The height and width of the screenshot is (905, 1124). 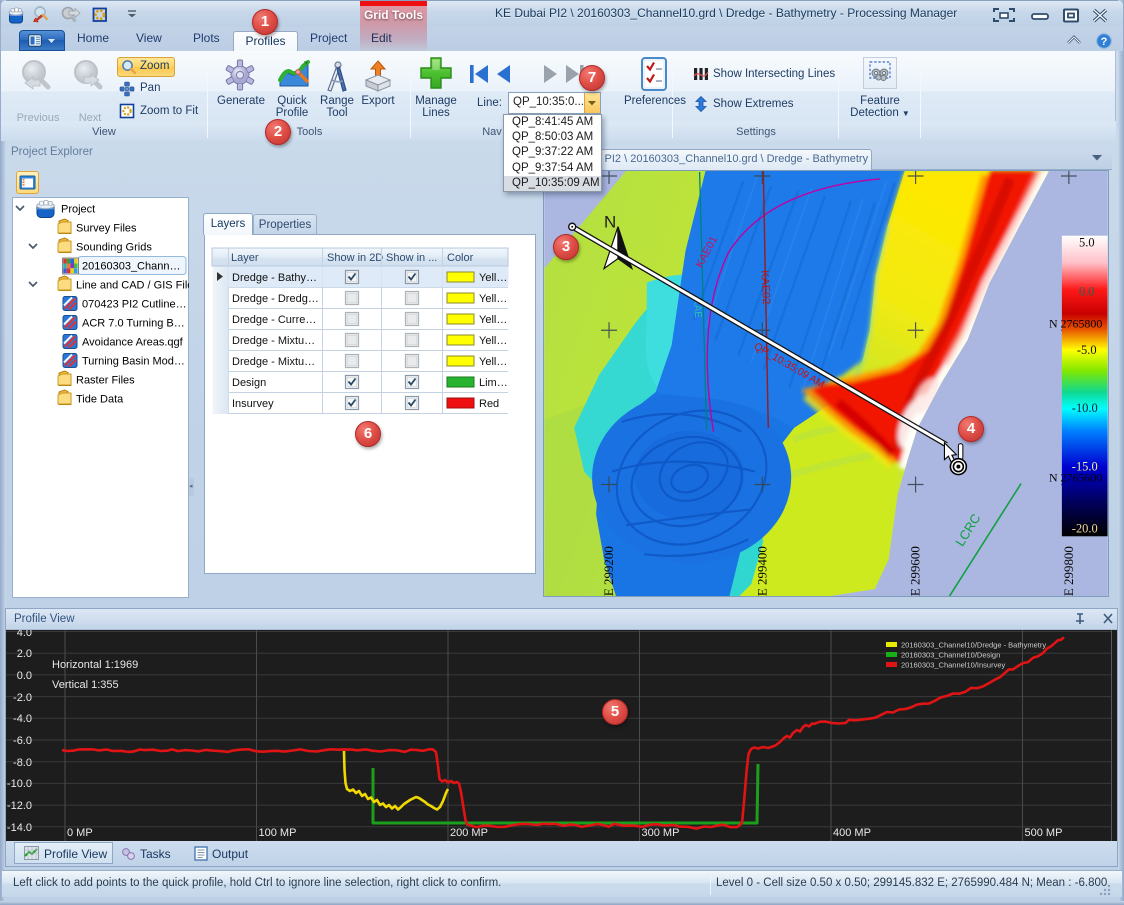 I want to click on svg-text: 500 MP, so click(x=1044, y=833).